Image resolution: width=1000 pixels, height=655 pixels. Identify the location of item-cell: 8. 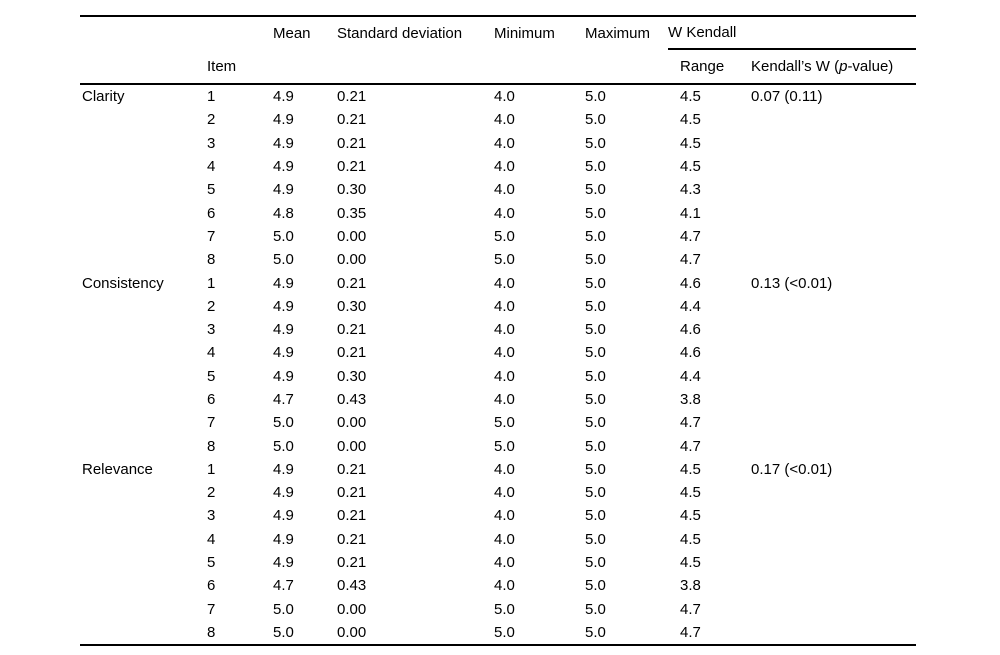
(211, 446).